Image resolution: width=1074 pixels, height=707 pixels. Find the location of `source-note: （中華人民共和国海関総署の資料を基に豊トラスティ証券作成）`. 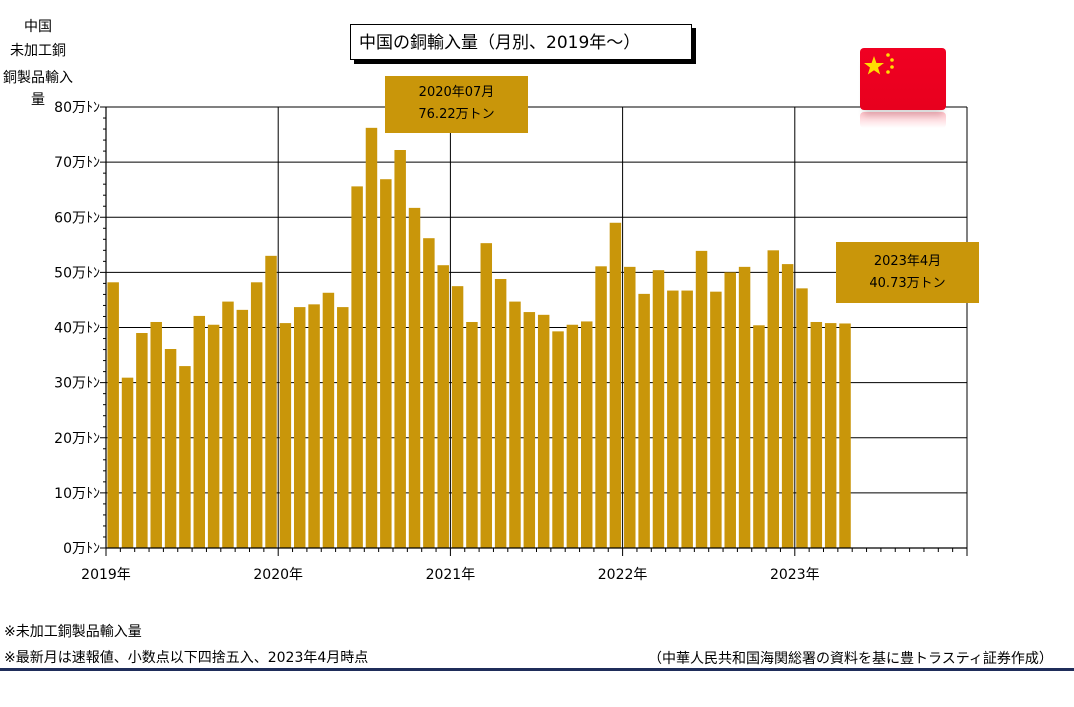

source-note: （中華人民共和国海関総署の資料を基に豊トラスティ証券作成） is located at coordinates (850, 659).